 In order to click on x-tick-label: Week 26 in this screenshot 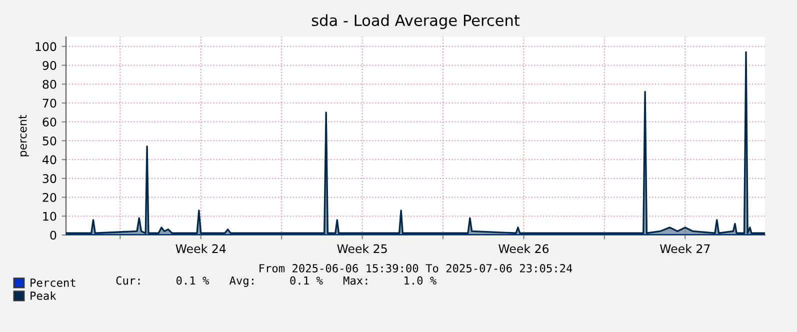, I will do `click(523, 249)`.